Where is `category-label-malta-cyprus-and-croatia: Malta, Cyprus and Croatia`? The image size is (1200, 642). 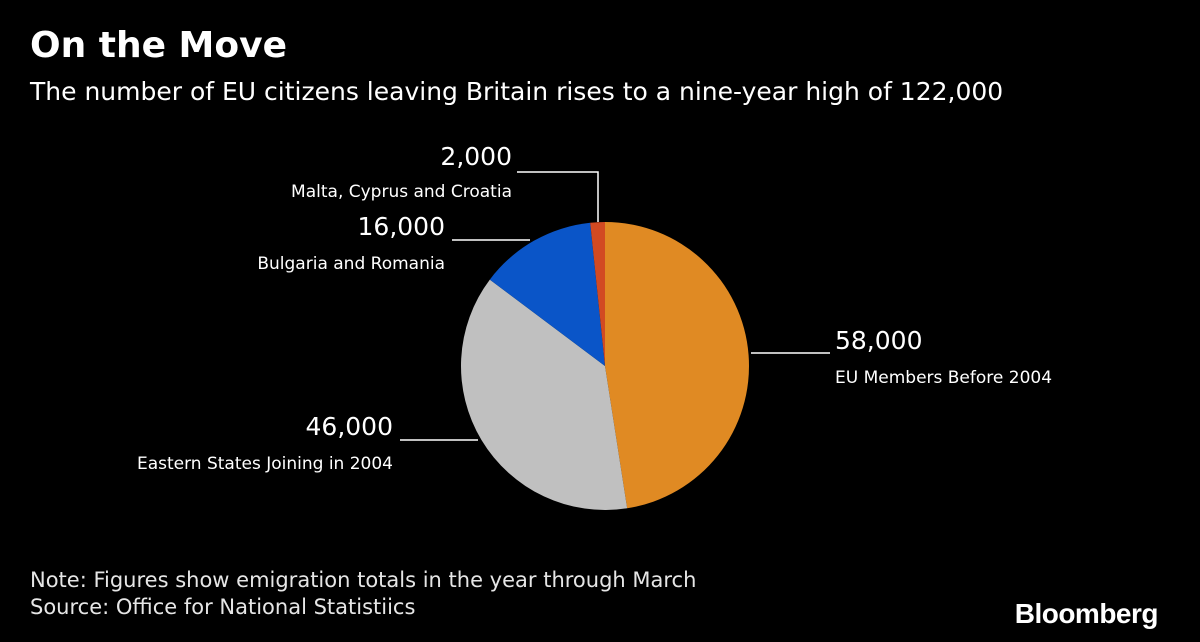 category-label-malta-cyprus-and-croatia: Malta, Cyprus and Croatia is located at coordinates (401, 192).